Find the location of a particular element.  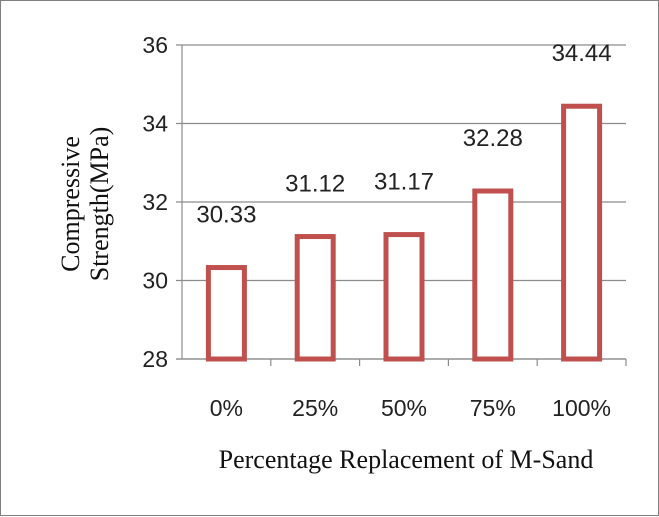

data-label: 31.17 is located at coordinates (404, 182).